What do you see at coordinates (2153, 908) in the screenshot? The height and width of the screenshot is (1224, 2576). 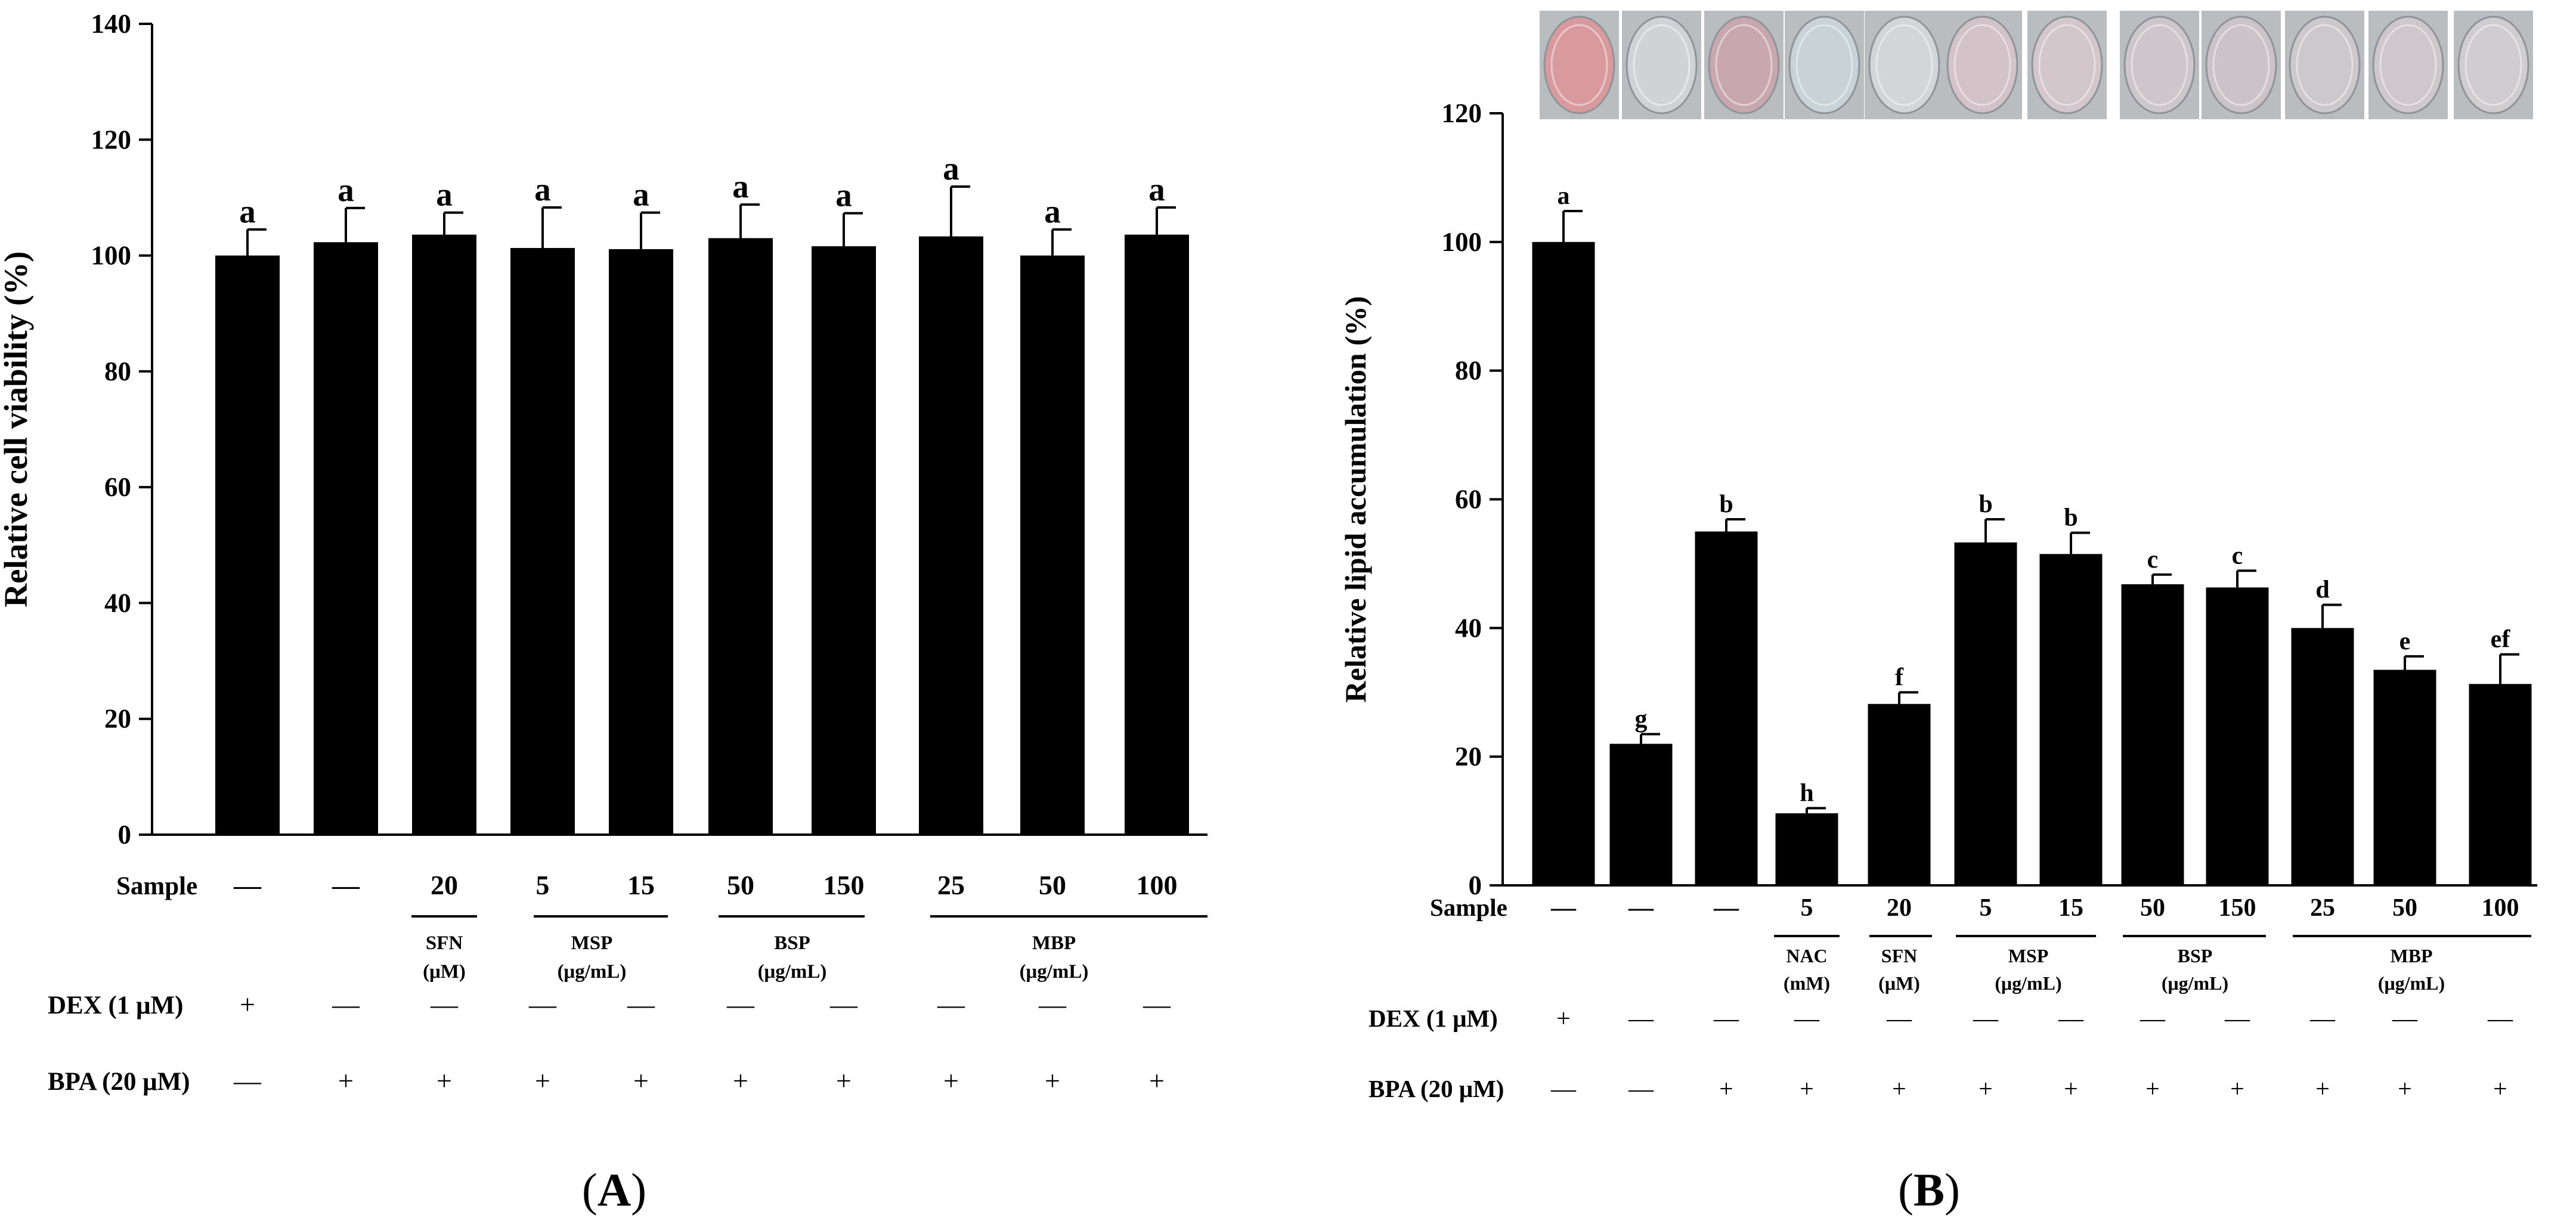 I see `sample-value: 50` at bounding box center [2153, 908].